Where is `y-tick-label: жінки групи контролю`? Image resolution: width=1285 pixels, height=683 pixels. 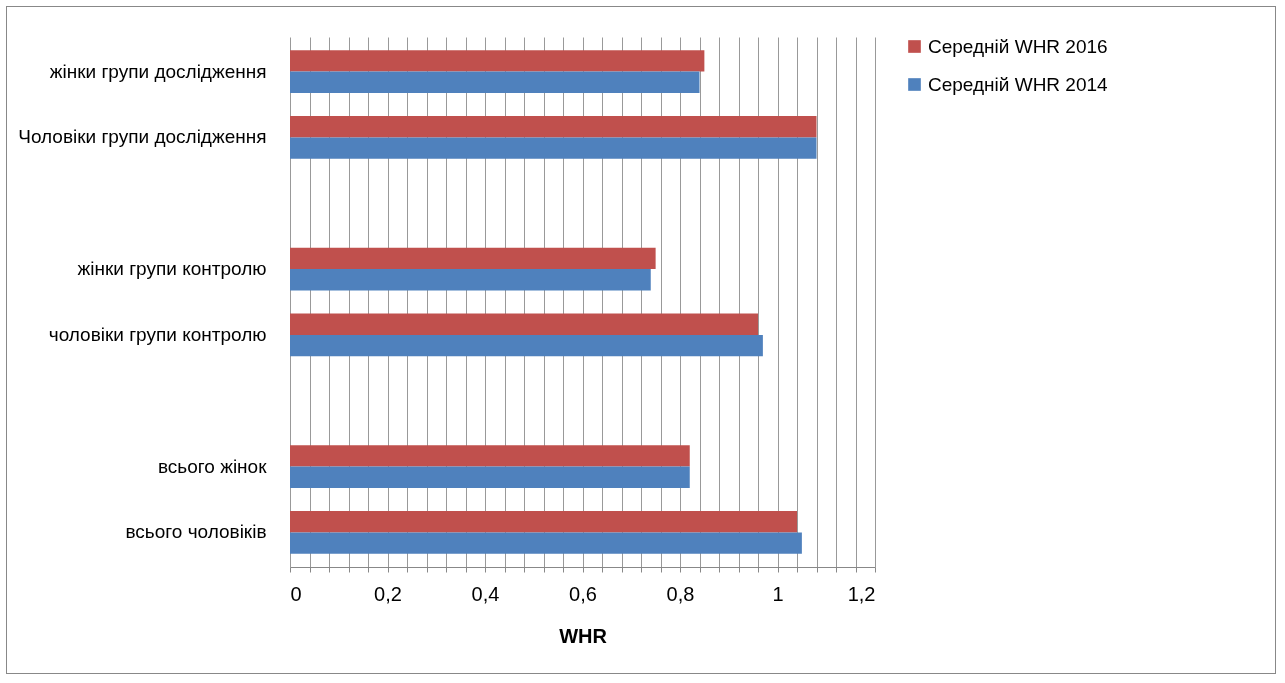 y-tick-label: жінки групи контролю is located at coordinates (172, 269).